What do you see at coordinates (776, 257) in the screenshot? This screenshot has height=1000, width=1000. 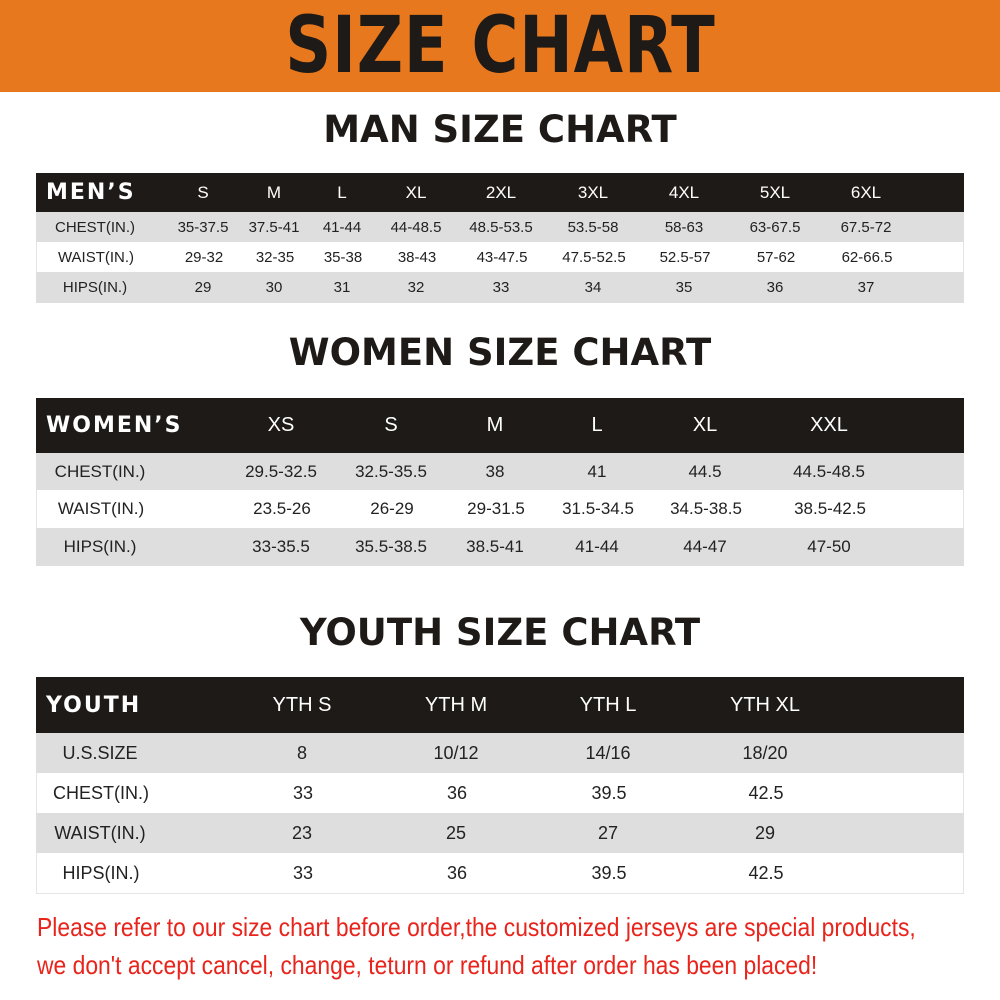 I see `table-cell: 57-62` at bounding box center [776, 257].